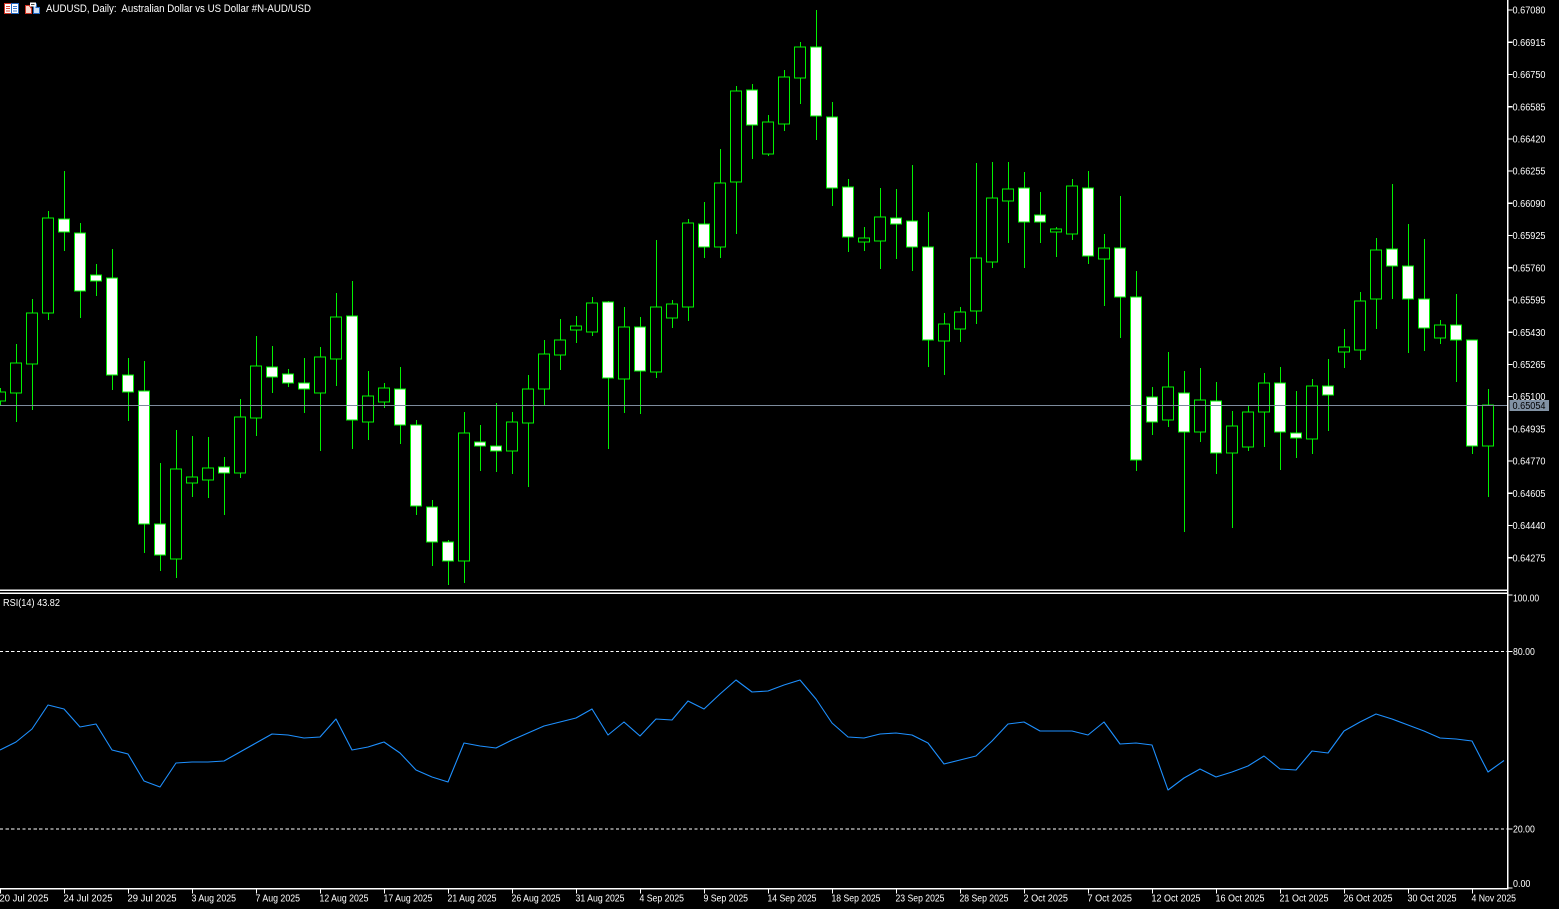  I want to click on svg-text: 26 Aug 2025, so click(536, 899).